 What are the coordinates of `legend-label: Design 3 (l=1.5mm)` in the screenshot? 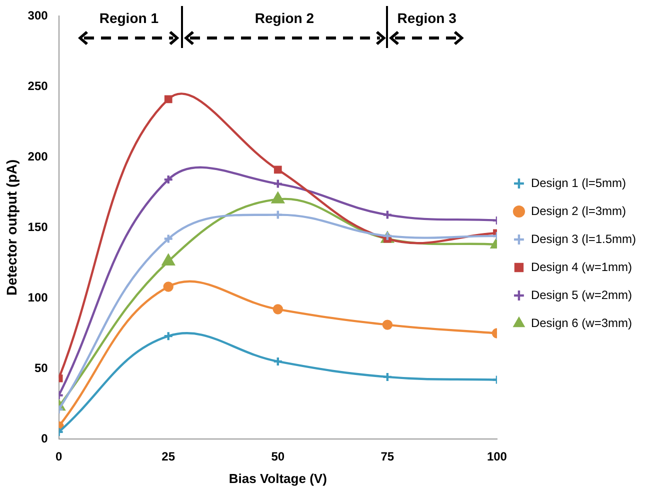 It's located at (583, 239).